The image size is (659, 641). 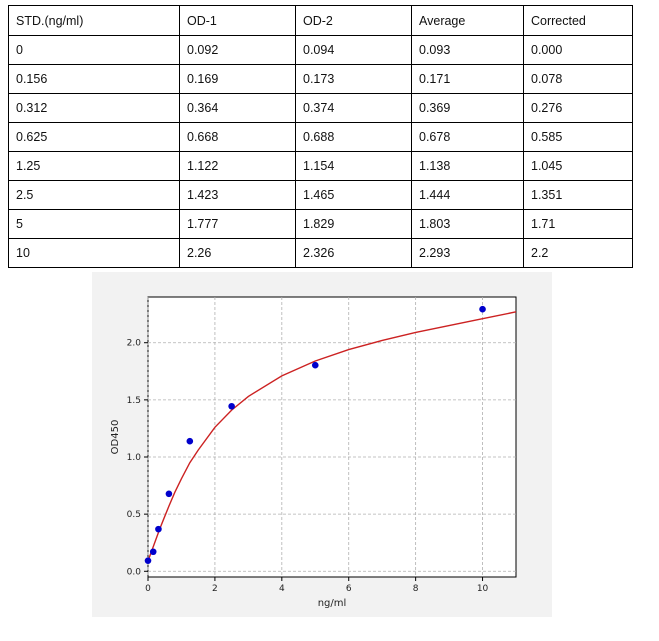 I want to click on table-row: 0 0.092 0.094 0.093 0.000, so click(x=320, y=50).